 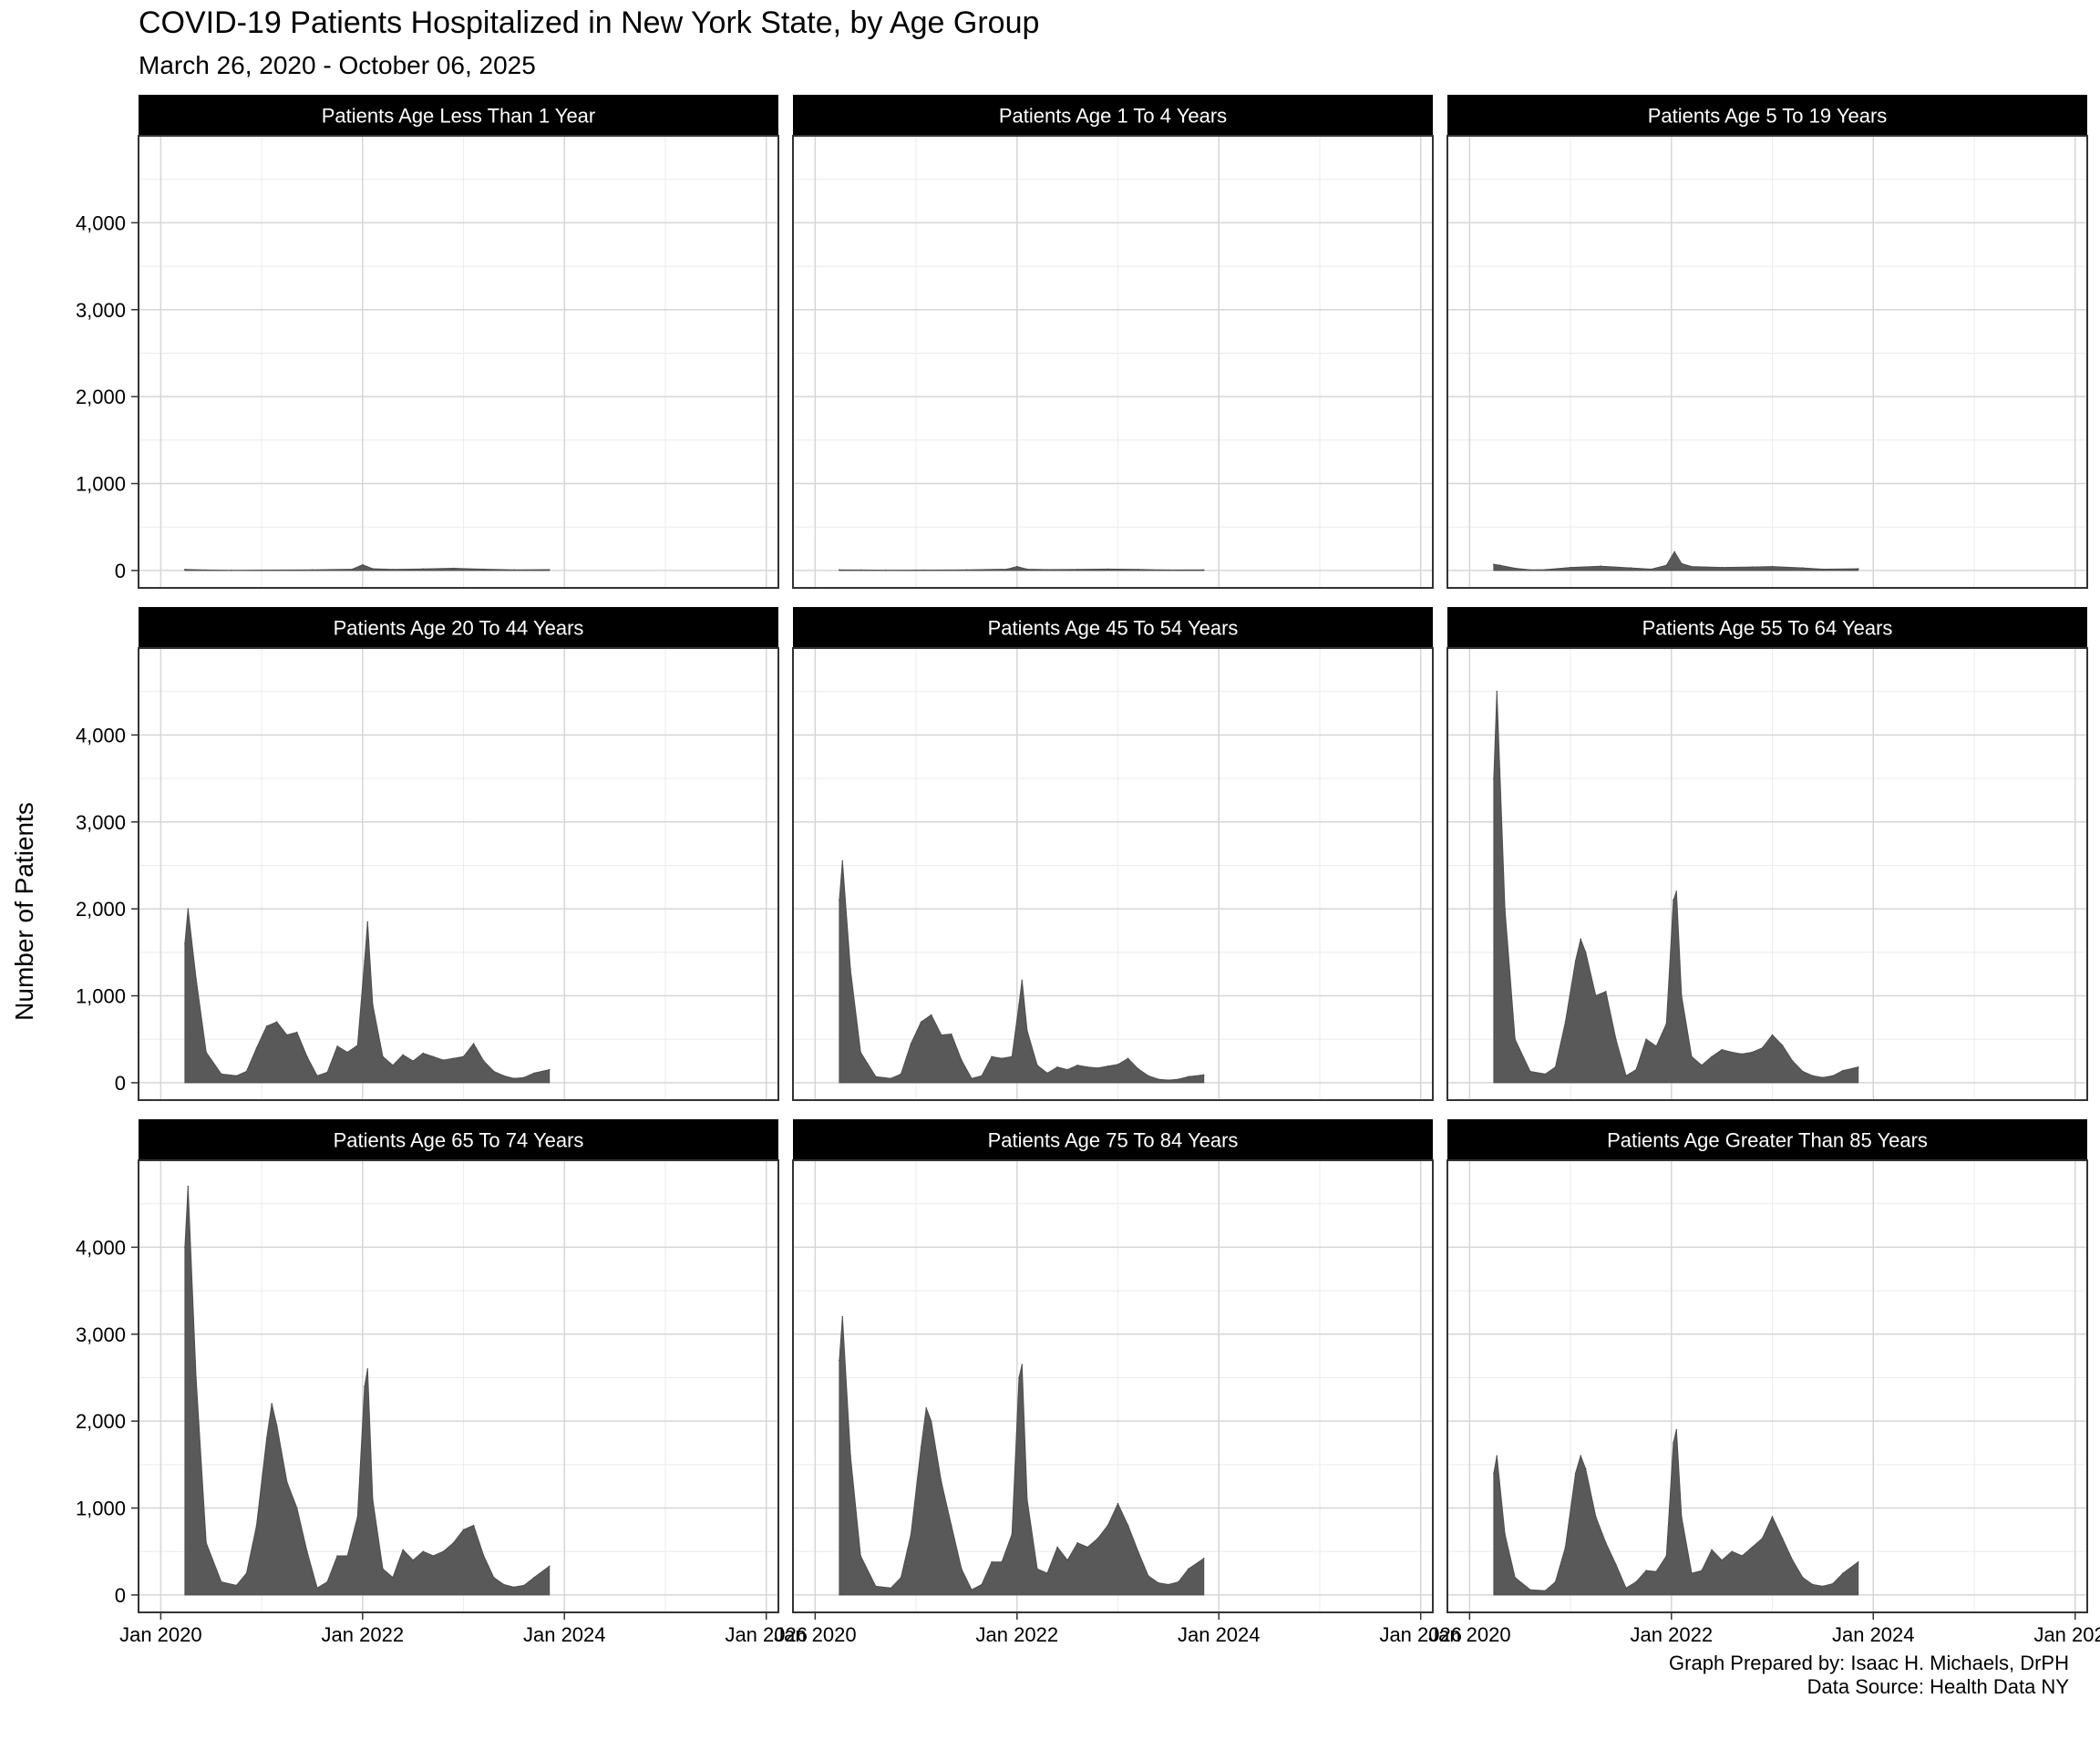 I want to click on y-tick-label: 1,000, so click(x=101, y=1509).